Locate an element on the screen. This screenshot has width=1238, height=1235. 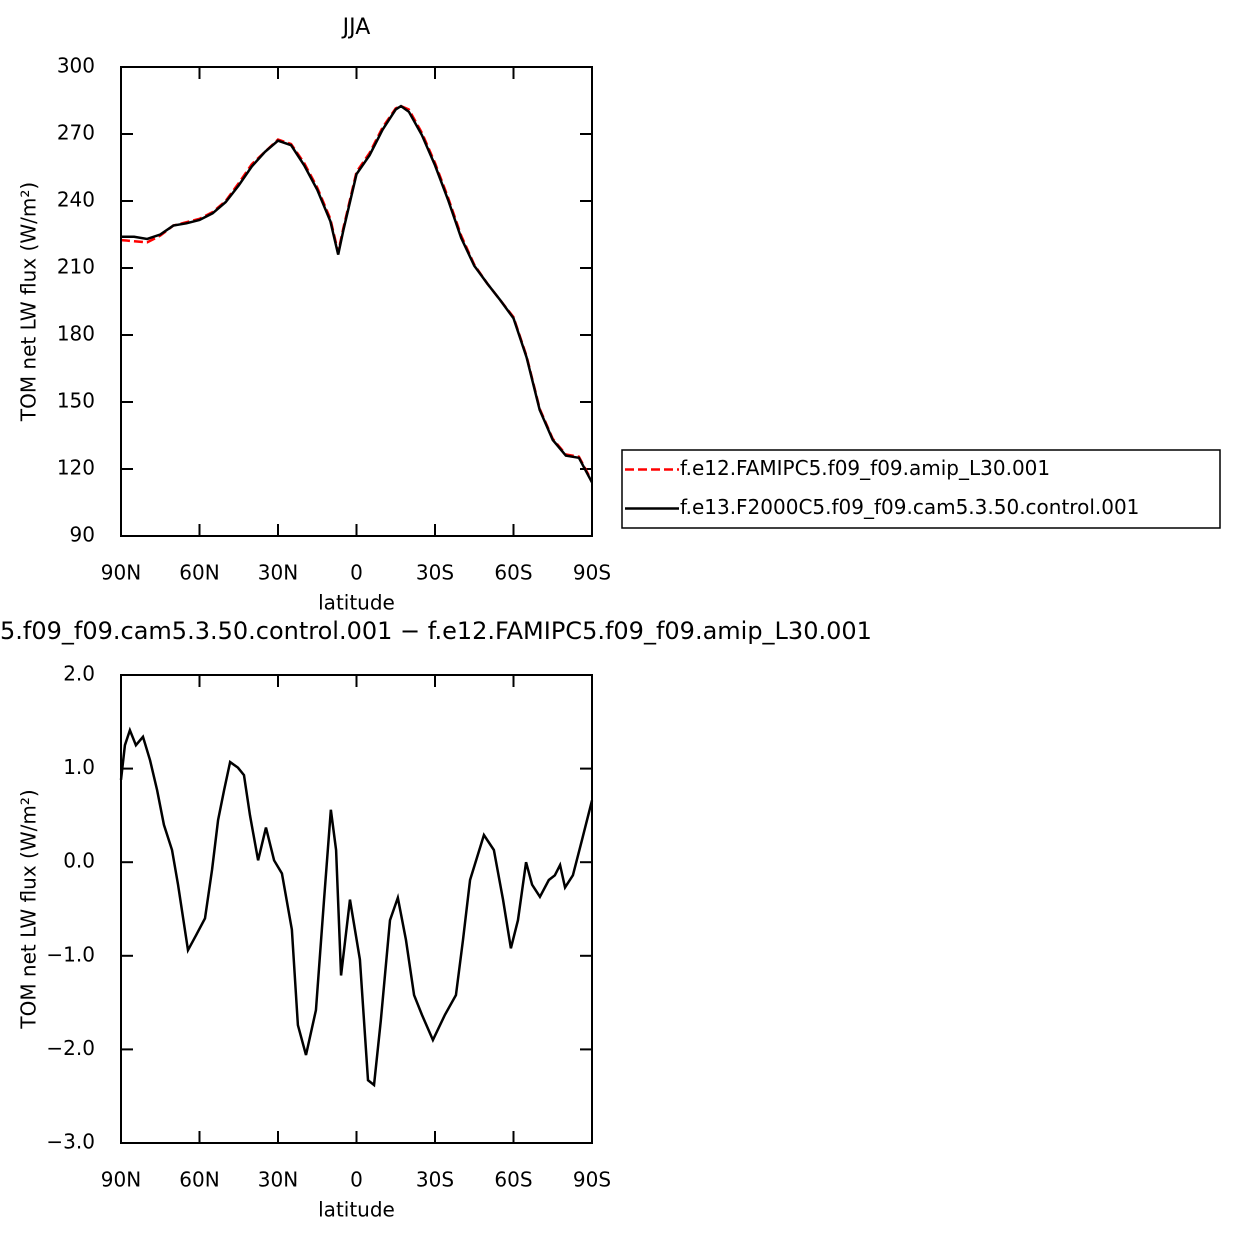
y-tick-label: 180 is located at coordinates (76, 334).